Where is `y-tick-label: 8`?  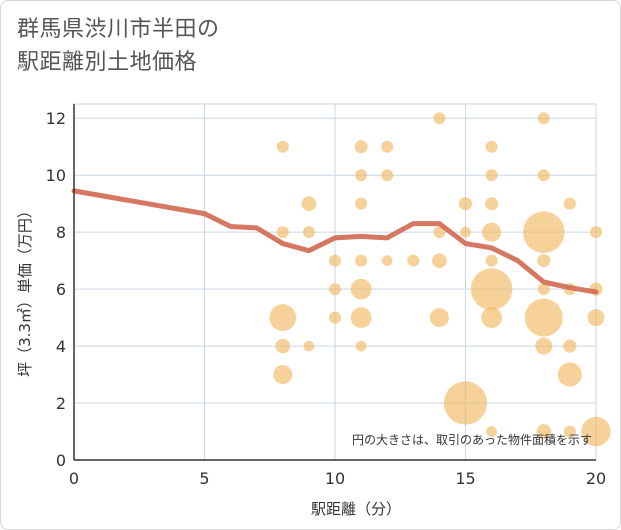
y-tick-label: 8 is located at coordinates (61, 232).